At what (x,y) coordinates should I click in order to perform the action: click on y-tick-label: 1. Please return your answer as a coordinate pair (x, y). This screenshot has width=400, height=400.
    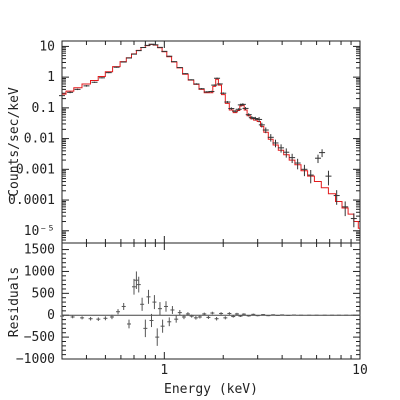
    Looking at the image, I should click on (51, 77).